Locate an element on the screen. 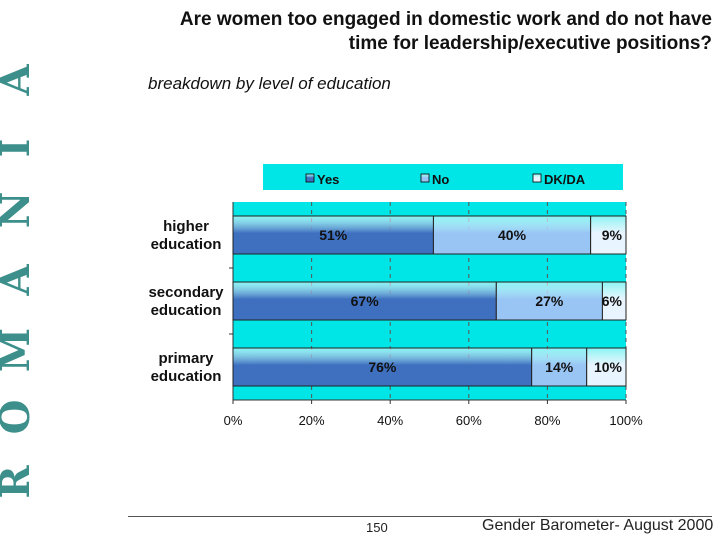 The image size is (720, 540). data-label: 10% is located at coordinates (608, 367).